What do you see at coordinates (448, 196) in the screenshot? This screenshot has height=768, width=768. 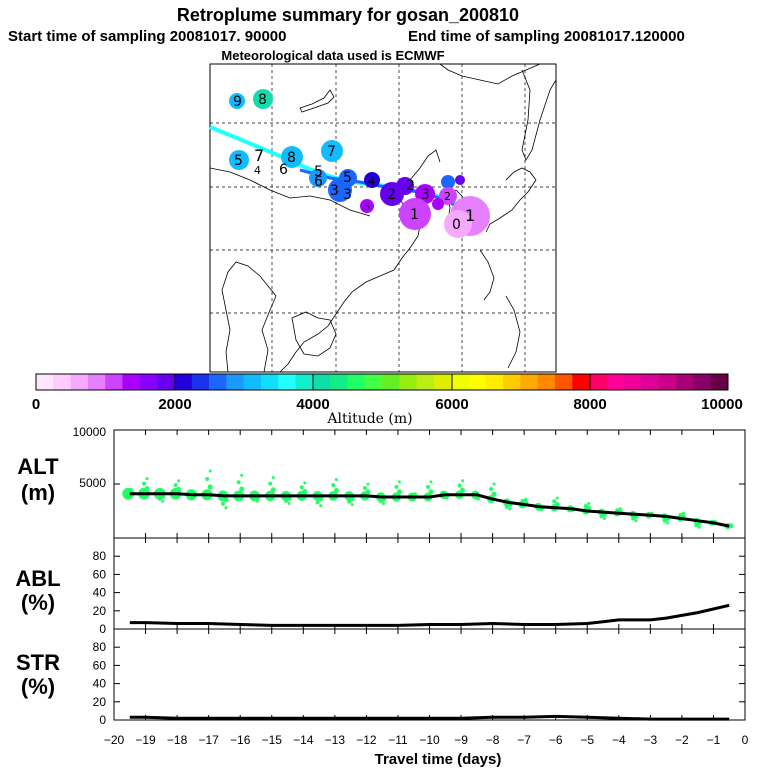 I see `cluster-2c` at bounding box center [448, 196].